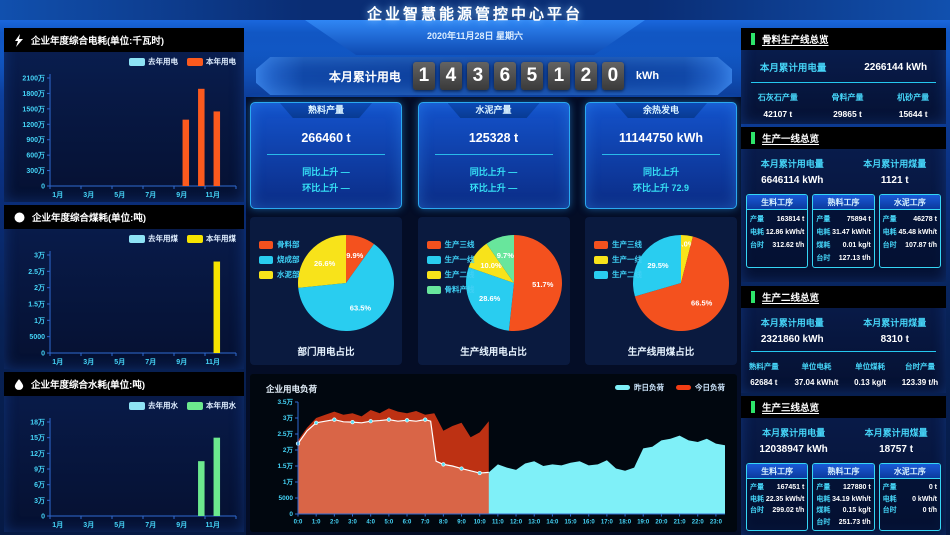  What do you see at coordinates (843, 522) in the screenshot?
I see `proc-row: 台时 251.73 t/h` at bounding box center [843, 522].